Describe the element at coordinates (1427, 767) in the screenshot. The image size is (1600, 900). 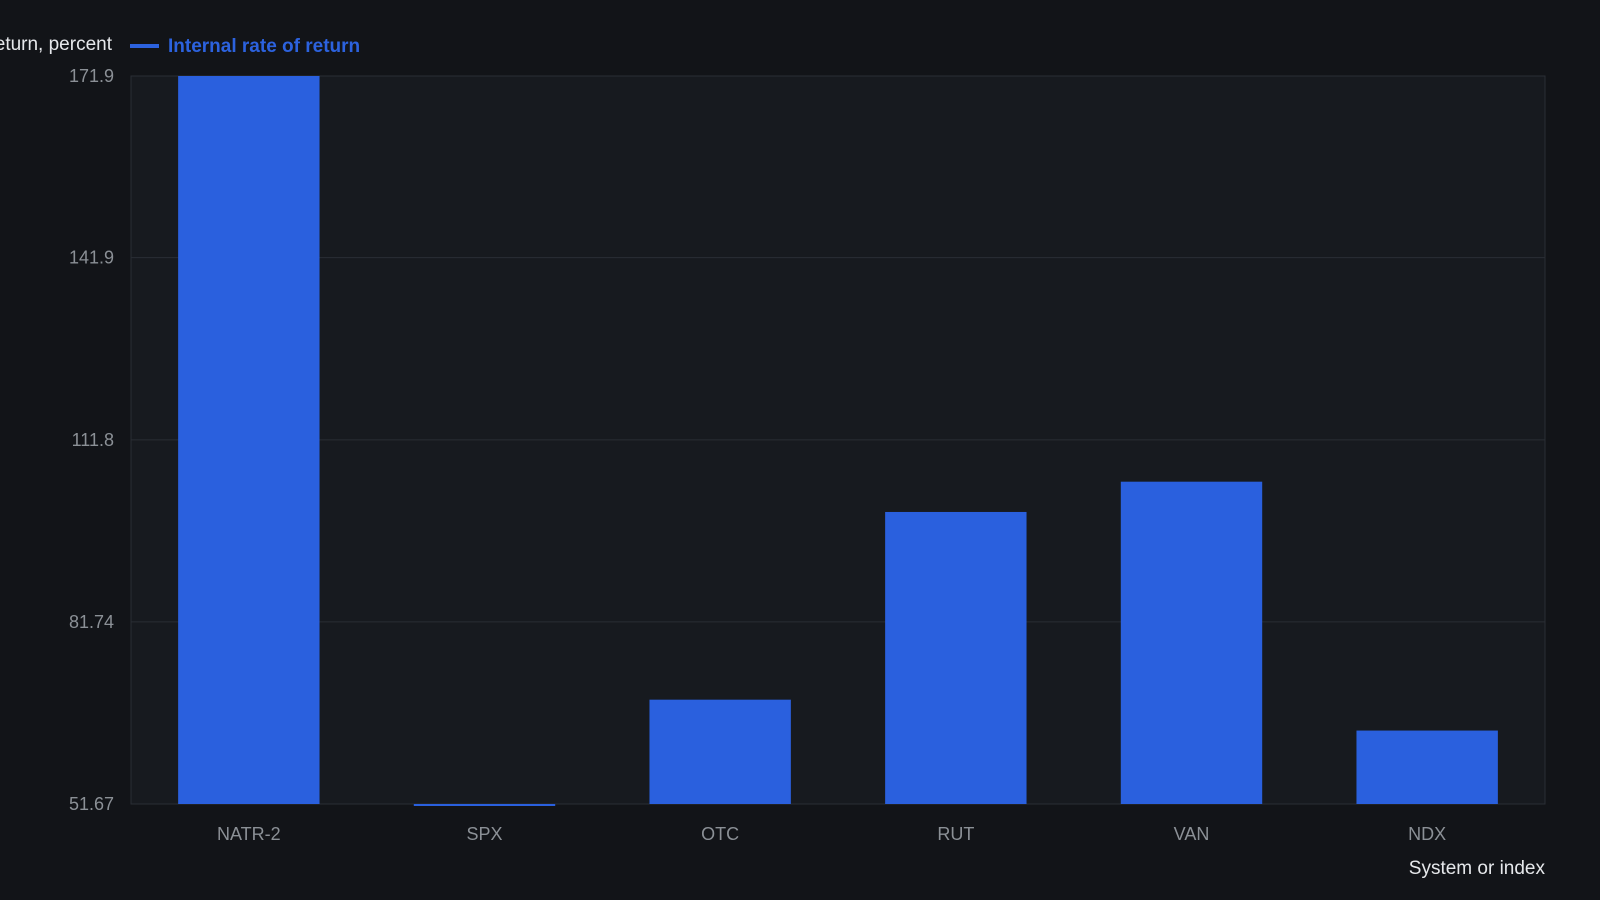
I see `bar-ndx` at that location.